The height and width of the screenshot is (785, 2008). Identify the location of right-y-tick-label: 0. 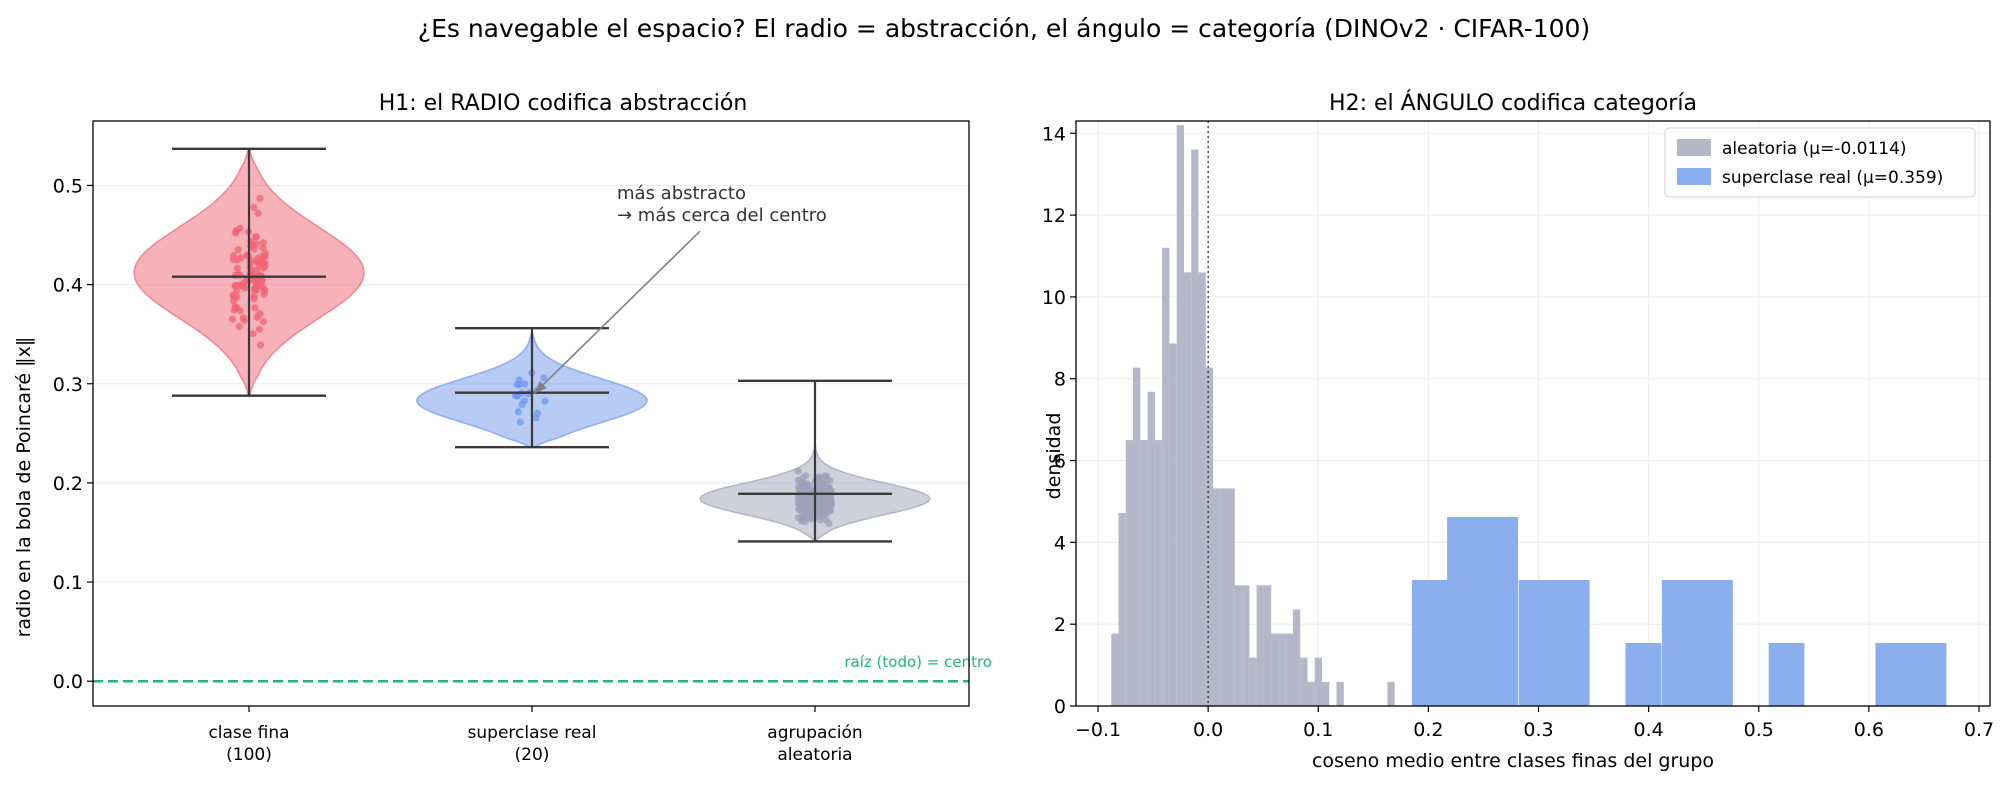
(1060, 707).